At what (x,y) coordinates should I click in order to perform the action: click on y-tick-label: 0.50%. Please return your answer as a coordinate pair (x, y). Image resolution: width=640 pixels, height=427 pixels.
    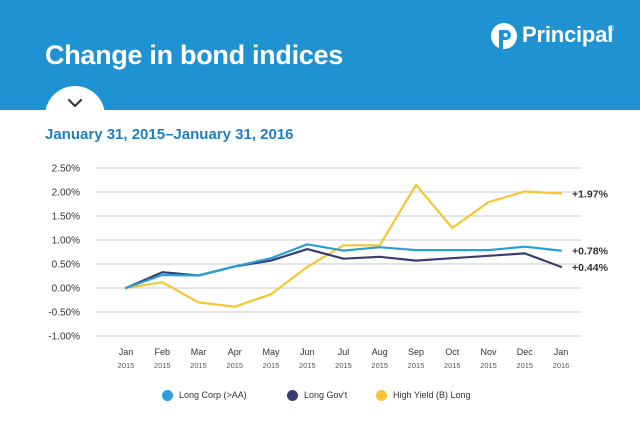
    Looking at the image, I should click on (66, 265).